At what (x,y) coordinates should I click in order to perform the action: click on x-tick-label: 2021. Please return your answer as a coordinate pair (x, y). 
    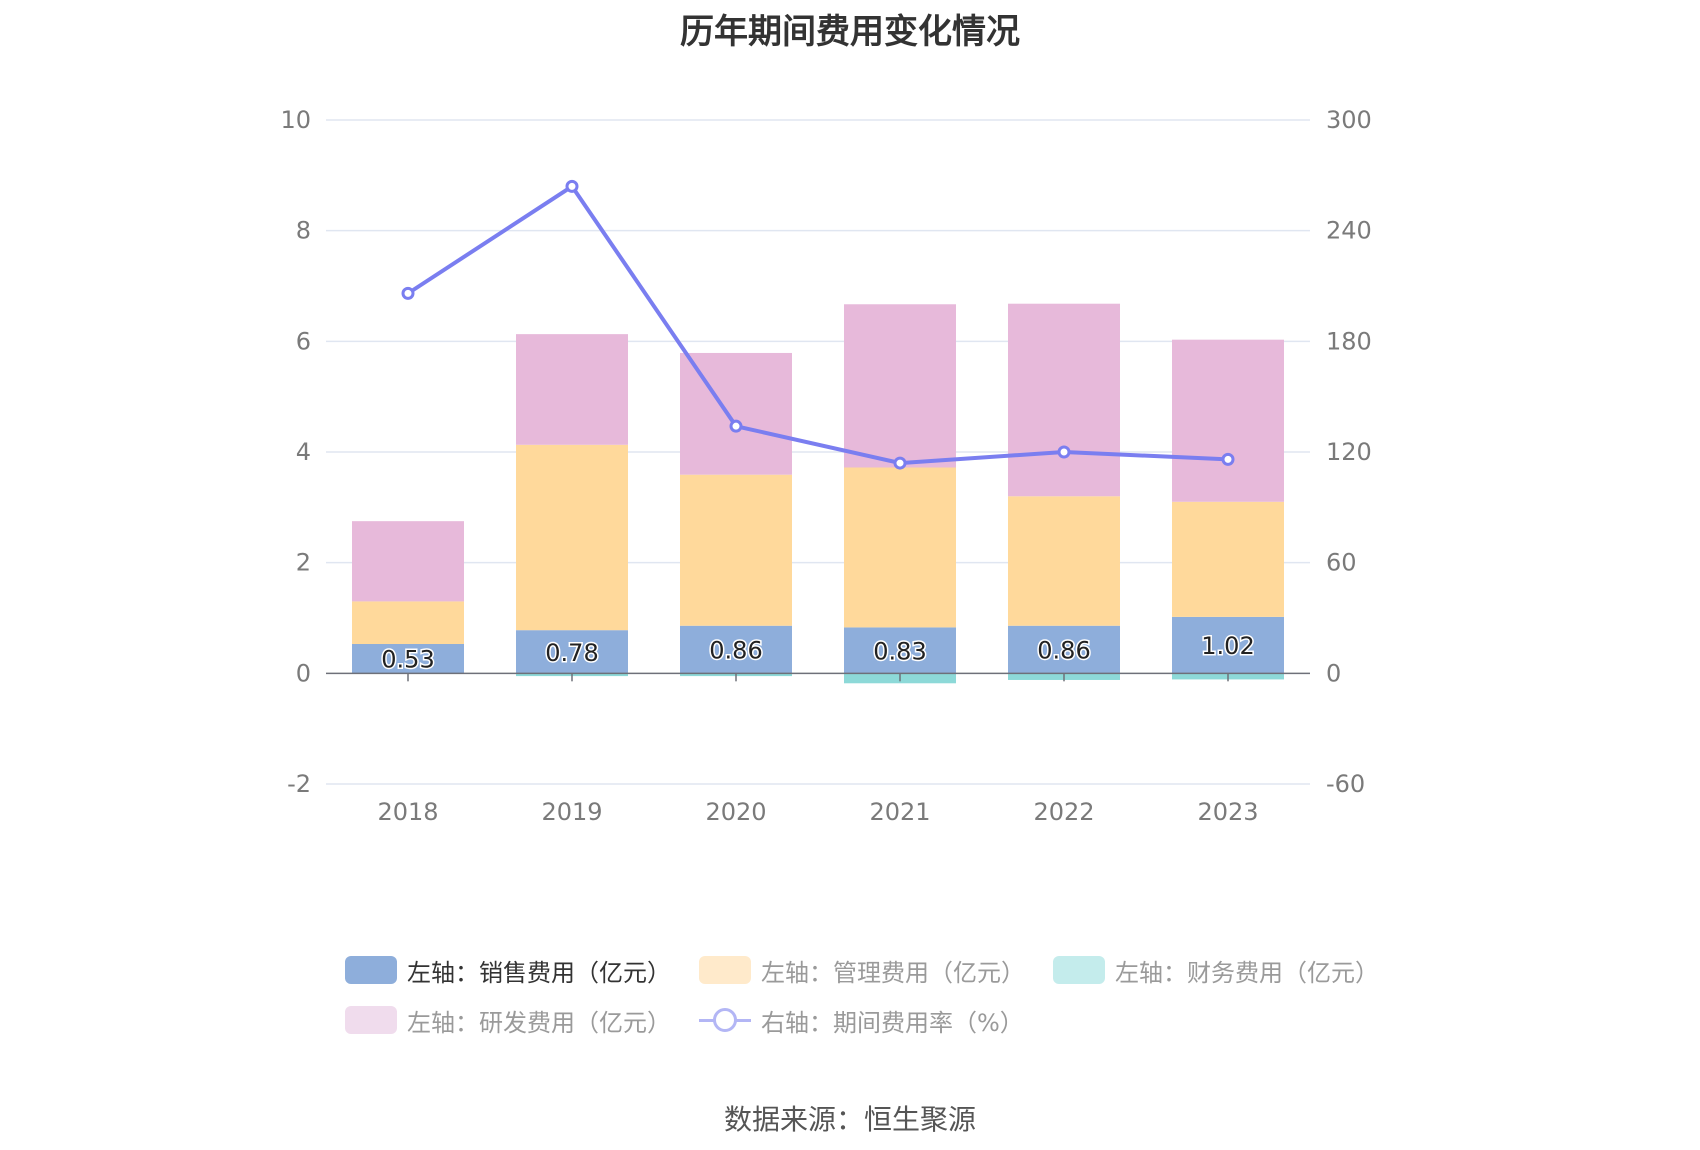
    Looking at the image, I should click on (899, 812).